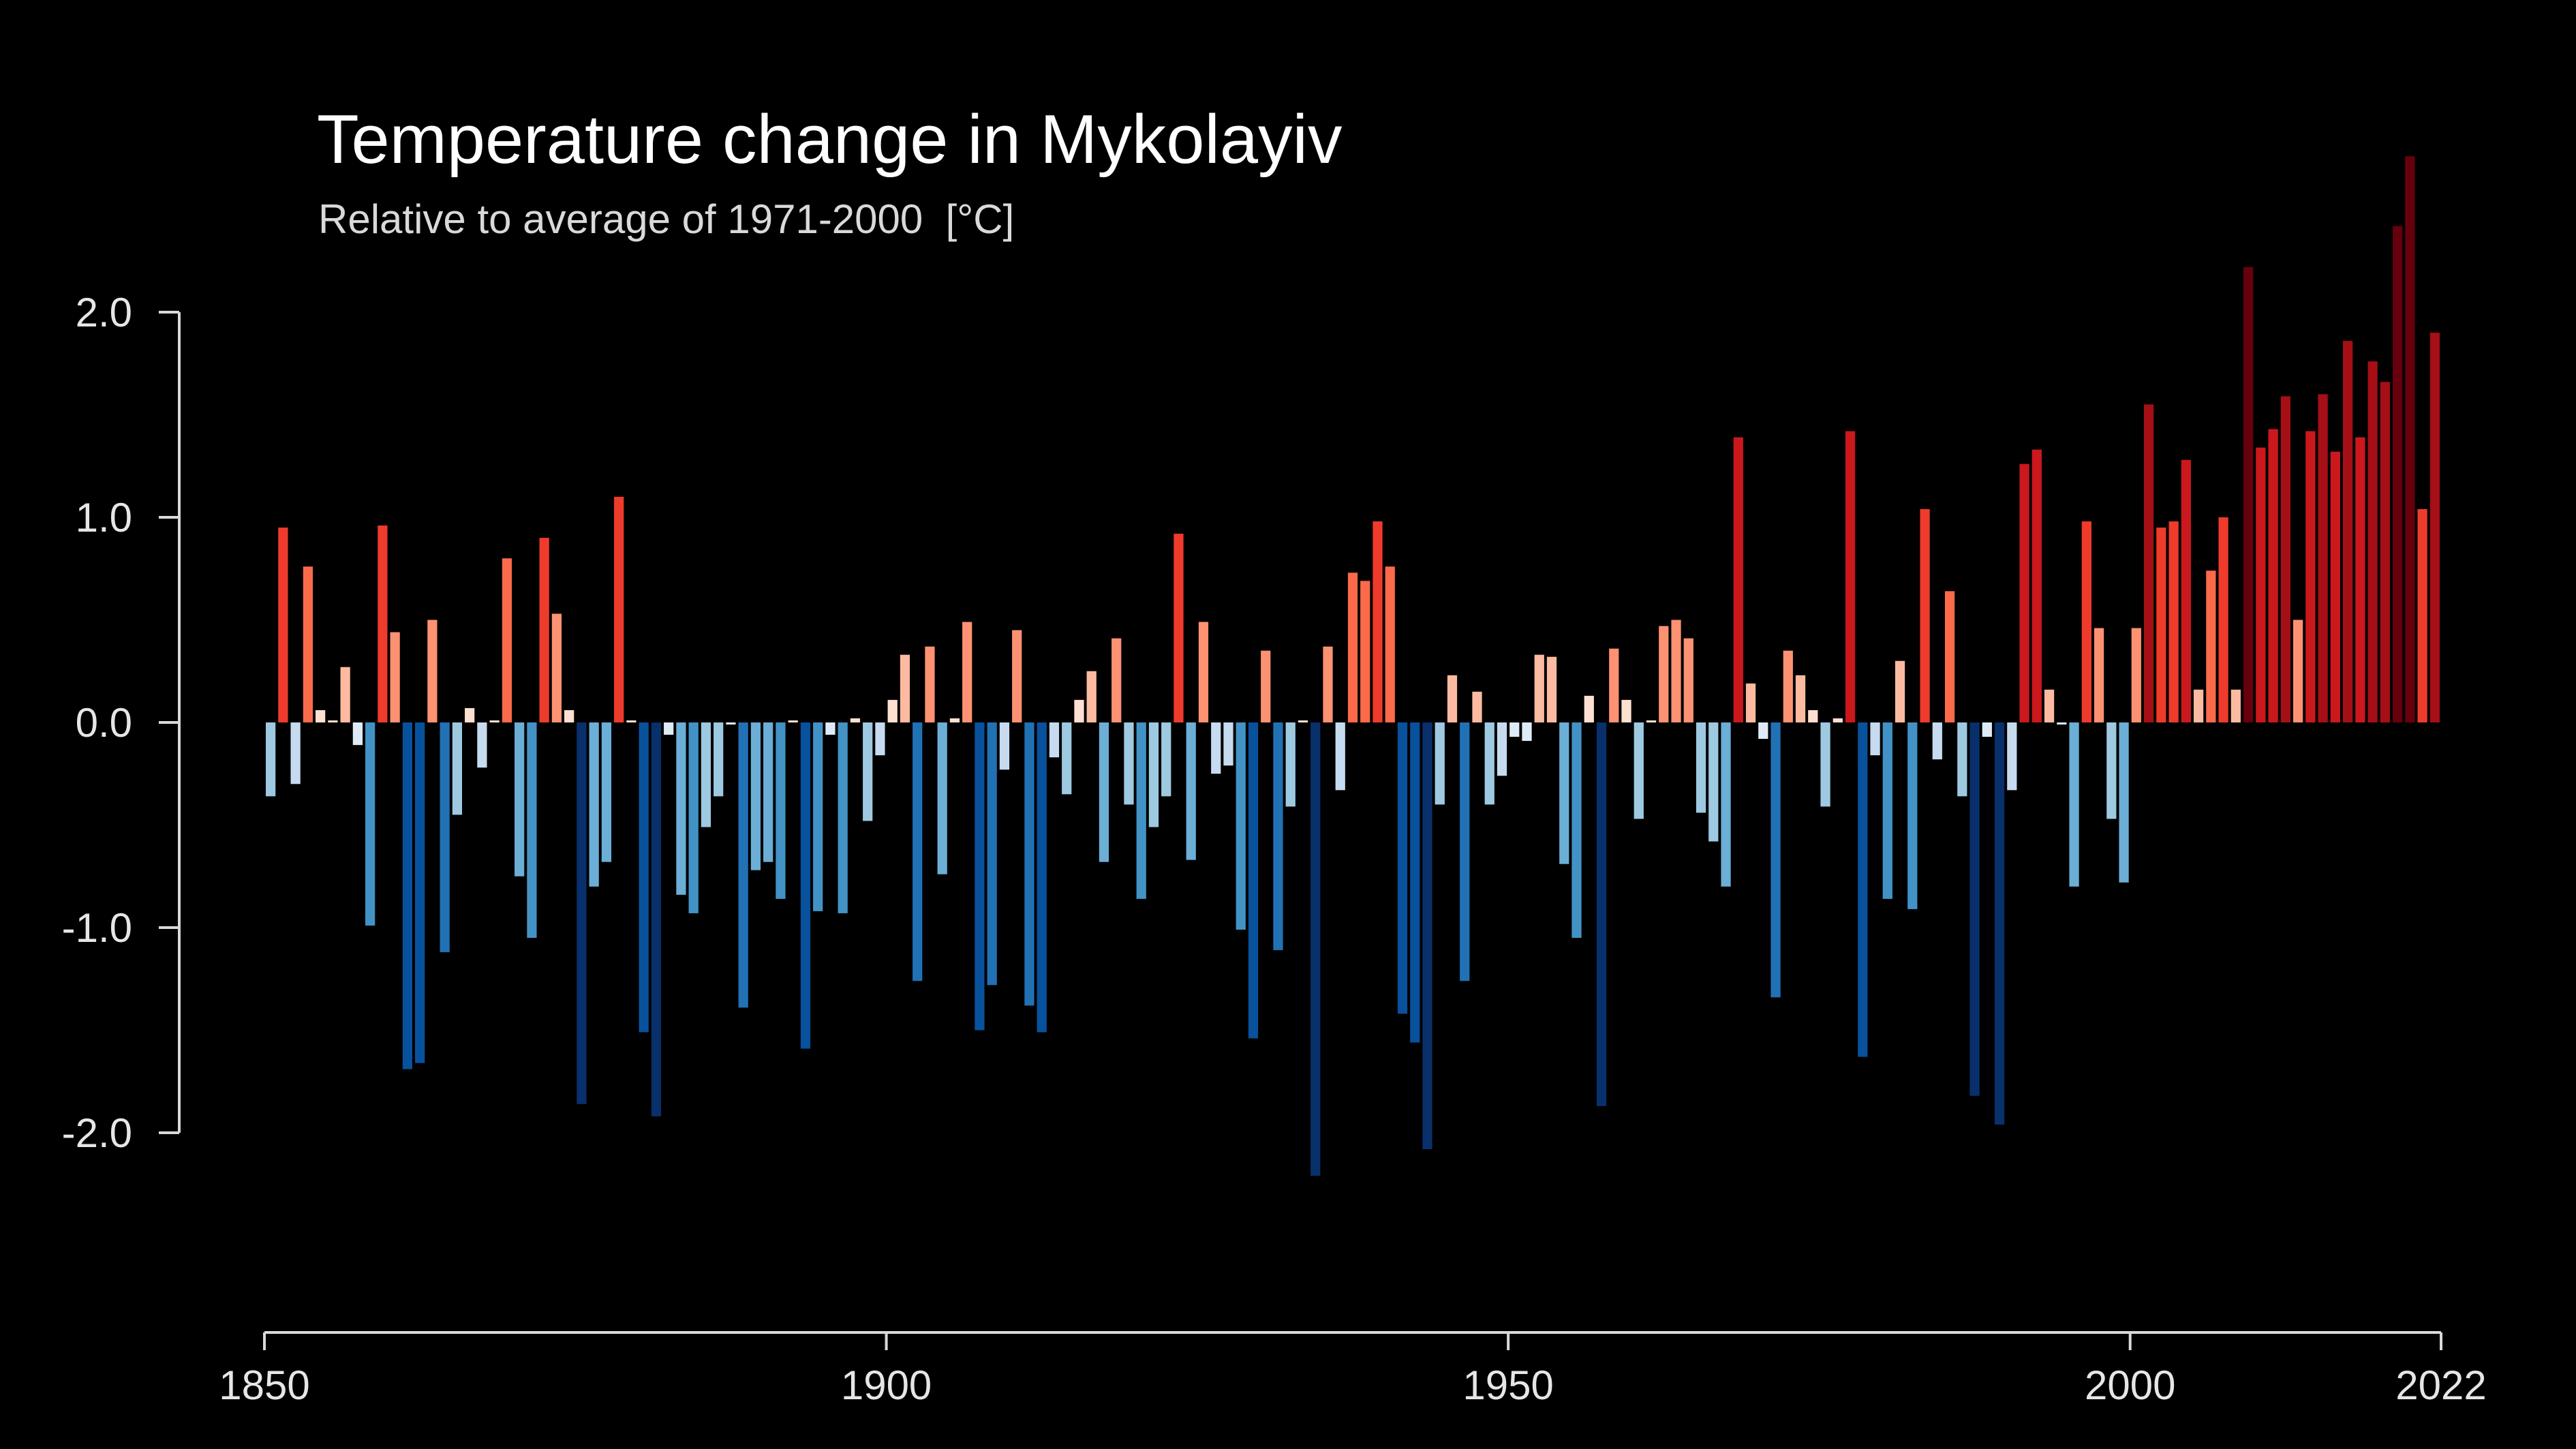  I want to click on bar-1979, so click(1875, 739).